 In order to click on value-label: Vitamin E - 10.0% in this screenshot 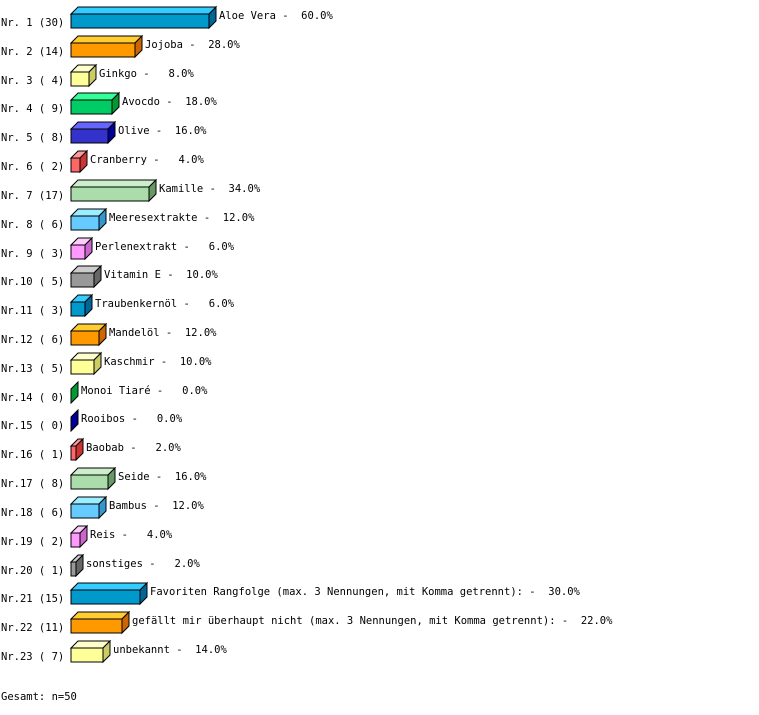, I will do `click(161, 275)`.